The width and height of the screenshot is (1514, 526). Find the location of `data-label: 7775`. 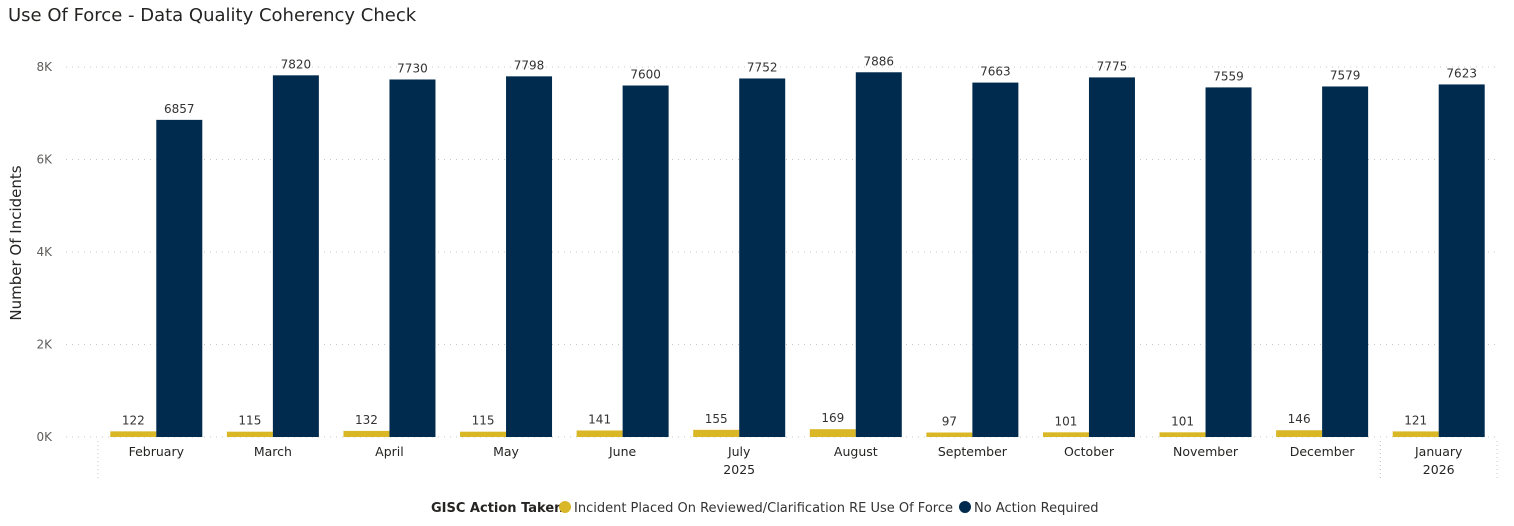

data-label: 7775 is located at coordinates (1112, 66).